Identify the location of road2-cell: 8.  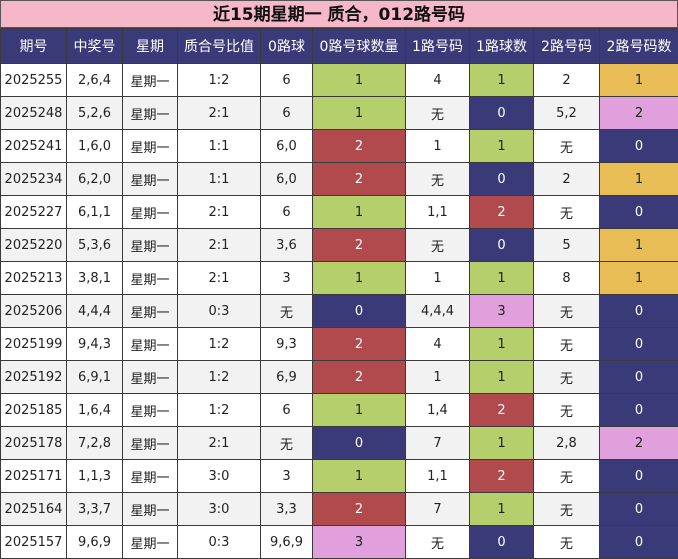
(567, 278).